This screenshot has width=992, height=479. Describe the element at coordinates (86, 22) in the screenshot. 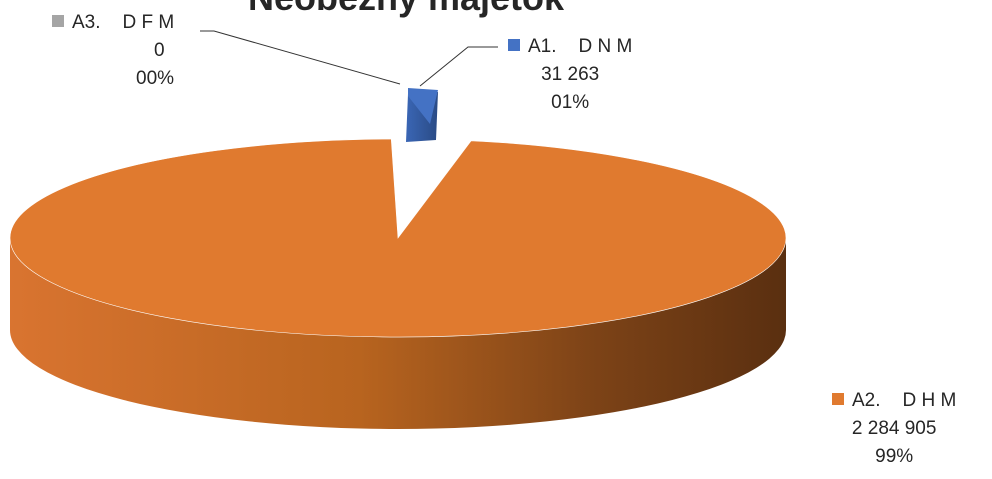

I see `slice-code: A3.` at that location.